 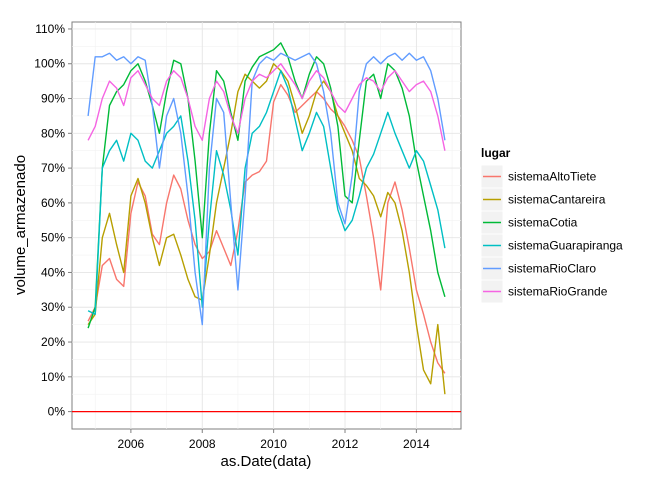 I want to click on y-tick-label: 110%, so click(x=50, y=29).